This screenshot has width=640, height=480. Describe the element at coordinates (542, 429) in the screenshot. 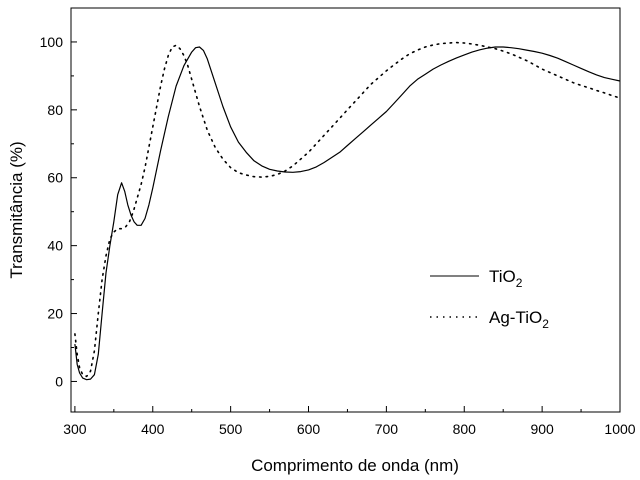

I see `x-tick-label: 900` at that location.